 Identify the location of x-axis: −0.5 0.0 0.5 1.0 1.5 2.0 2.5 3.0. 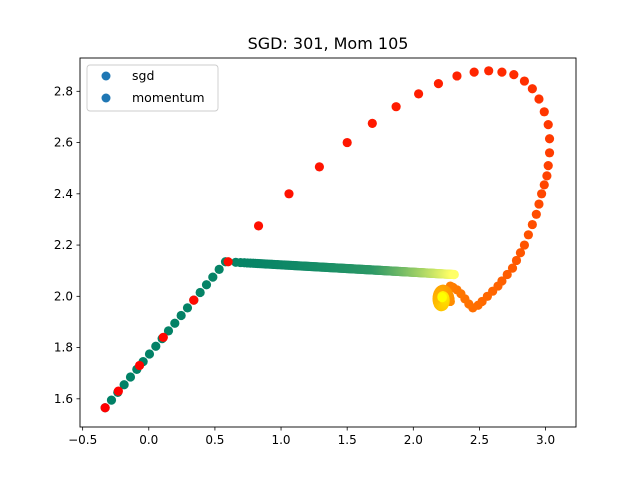
(311, 437).